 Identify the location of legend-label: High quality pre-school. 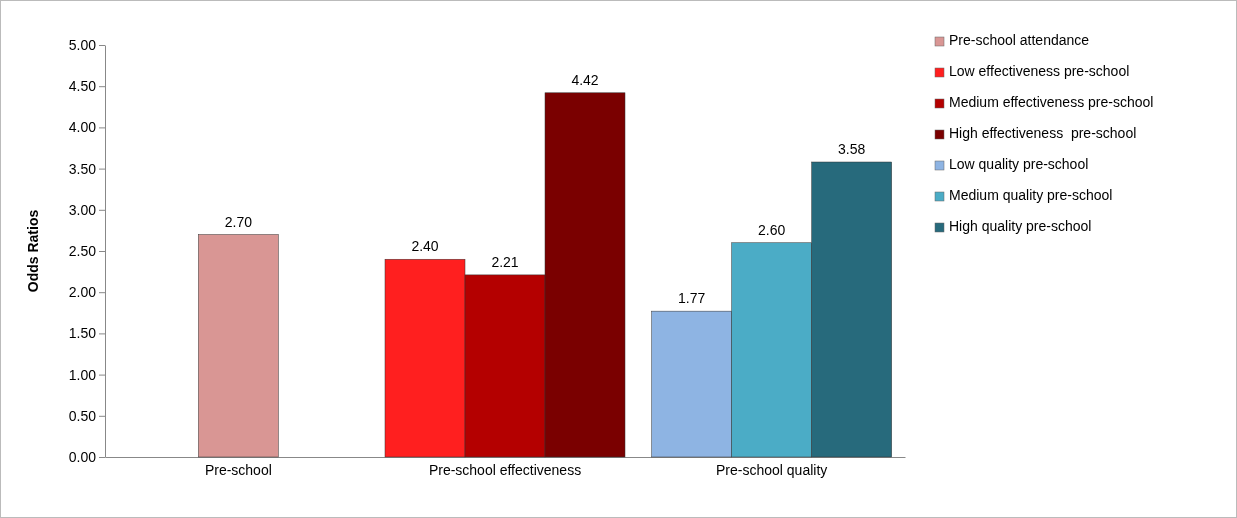
(1020, 226).